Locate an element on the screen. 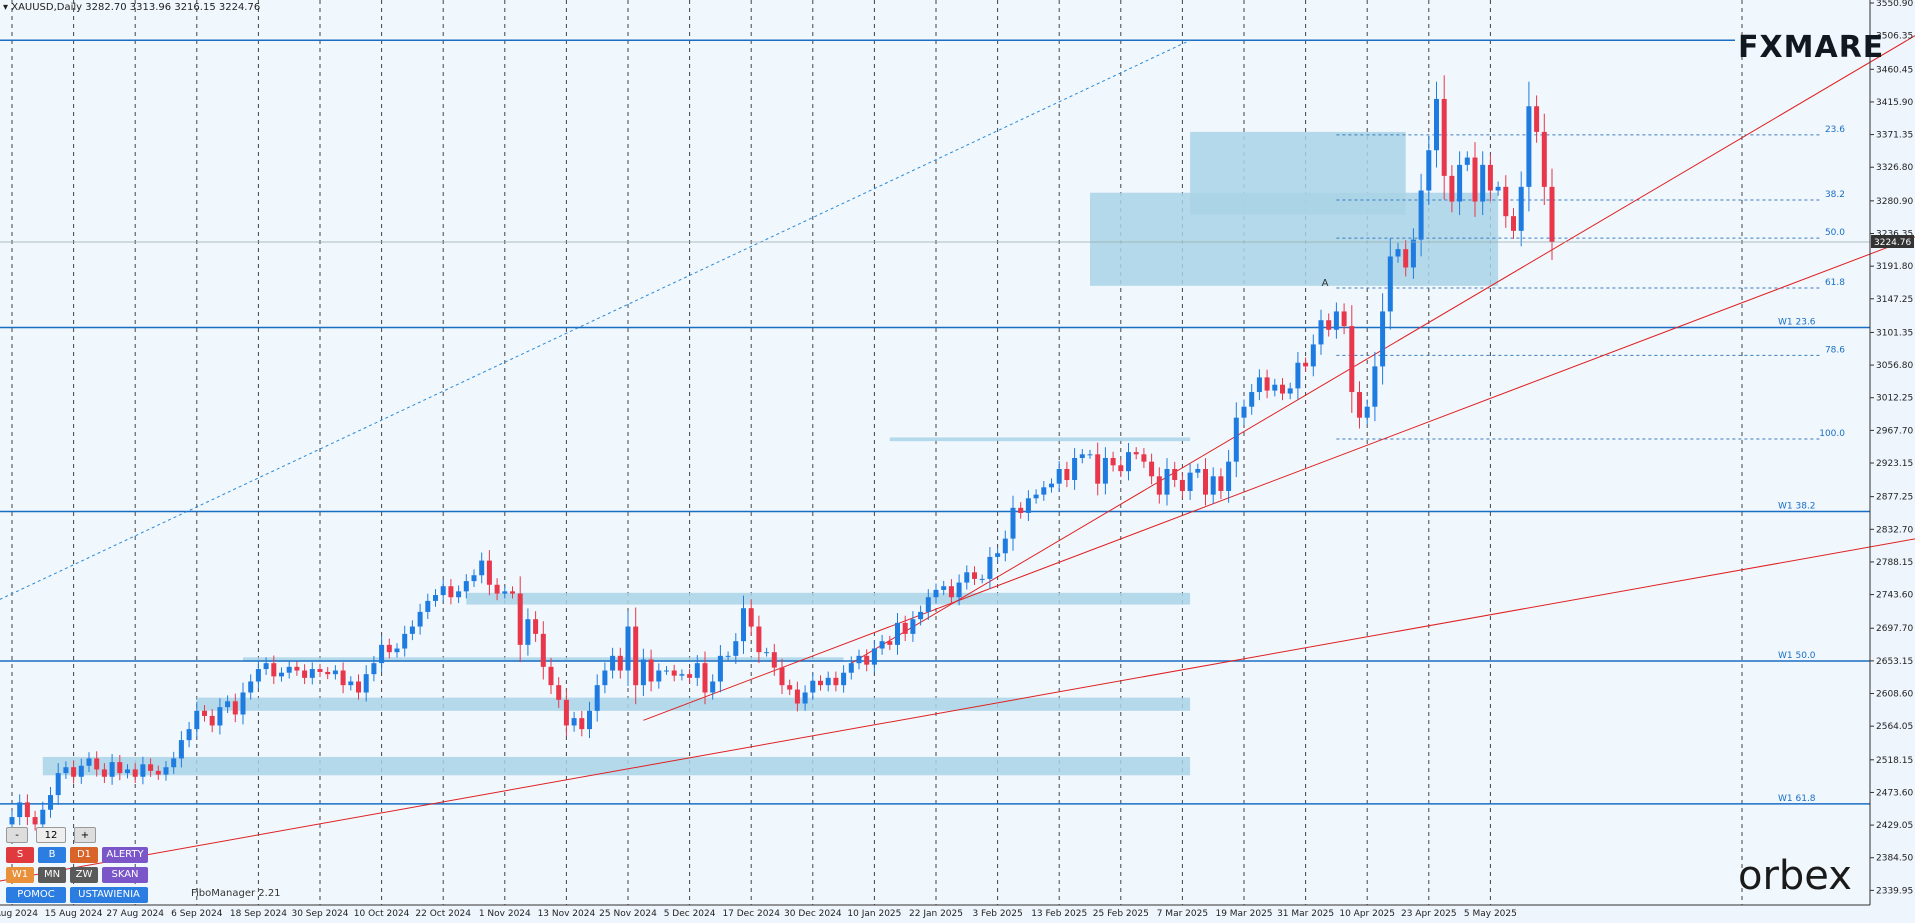 Image resolution: width=1915 pixels, height=923 pixels. buy-button: B is located at coordinates (52, 855).